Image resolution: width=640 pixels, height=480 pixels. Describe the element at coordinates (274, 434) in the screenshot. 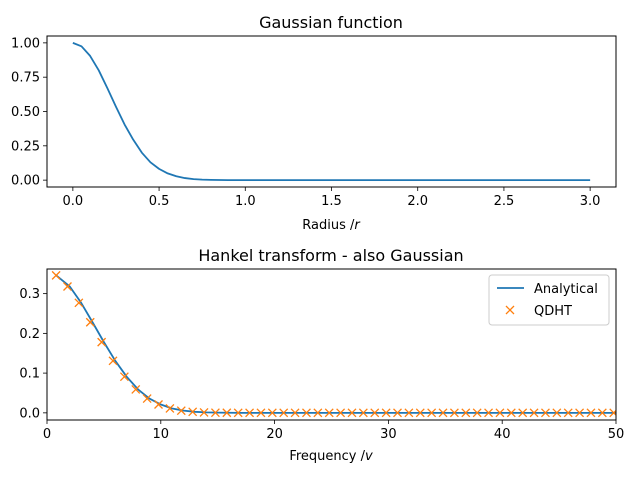

I see `x-tick-label: 20` at that location.